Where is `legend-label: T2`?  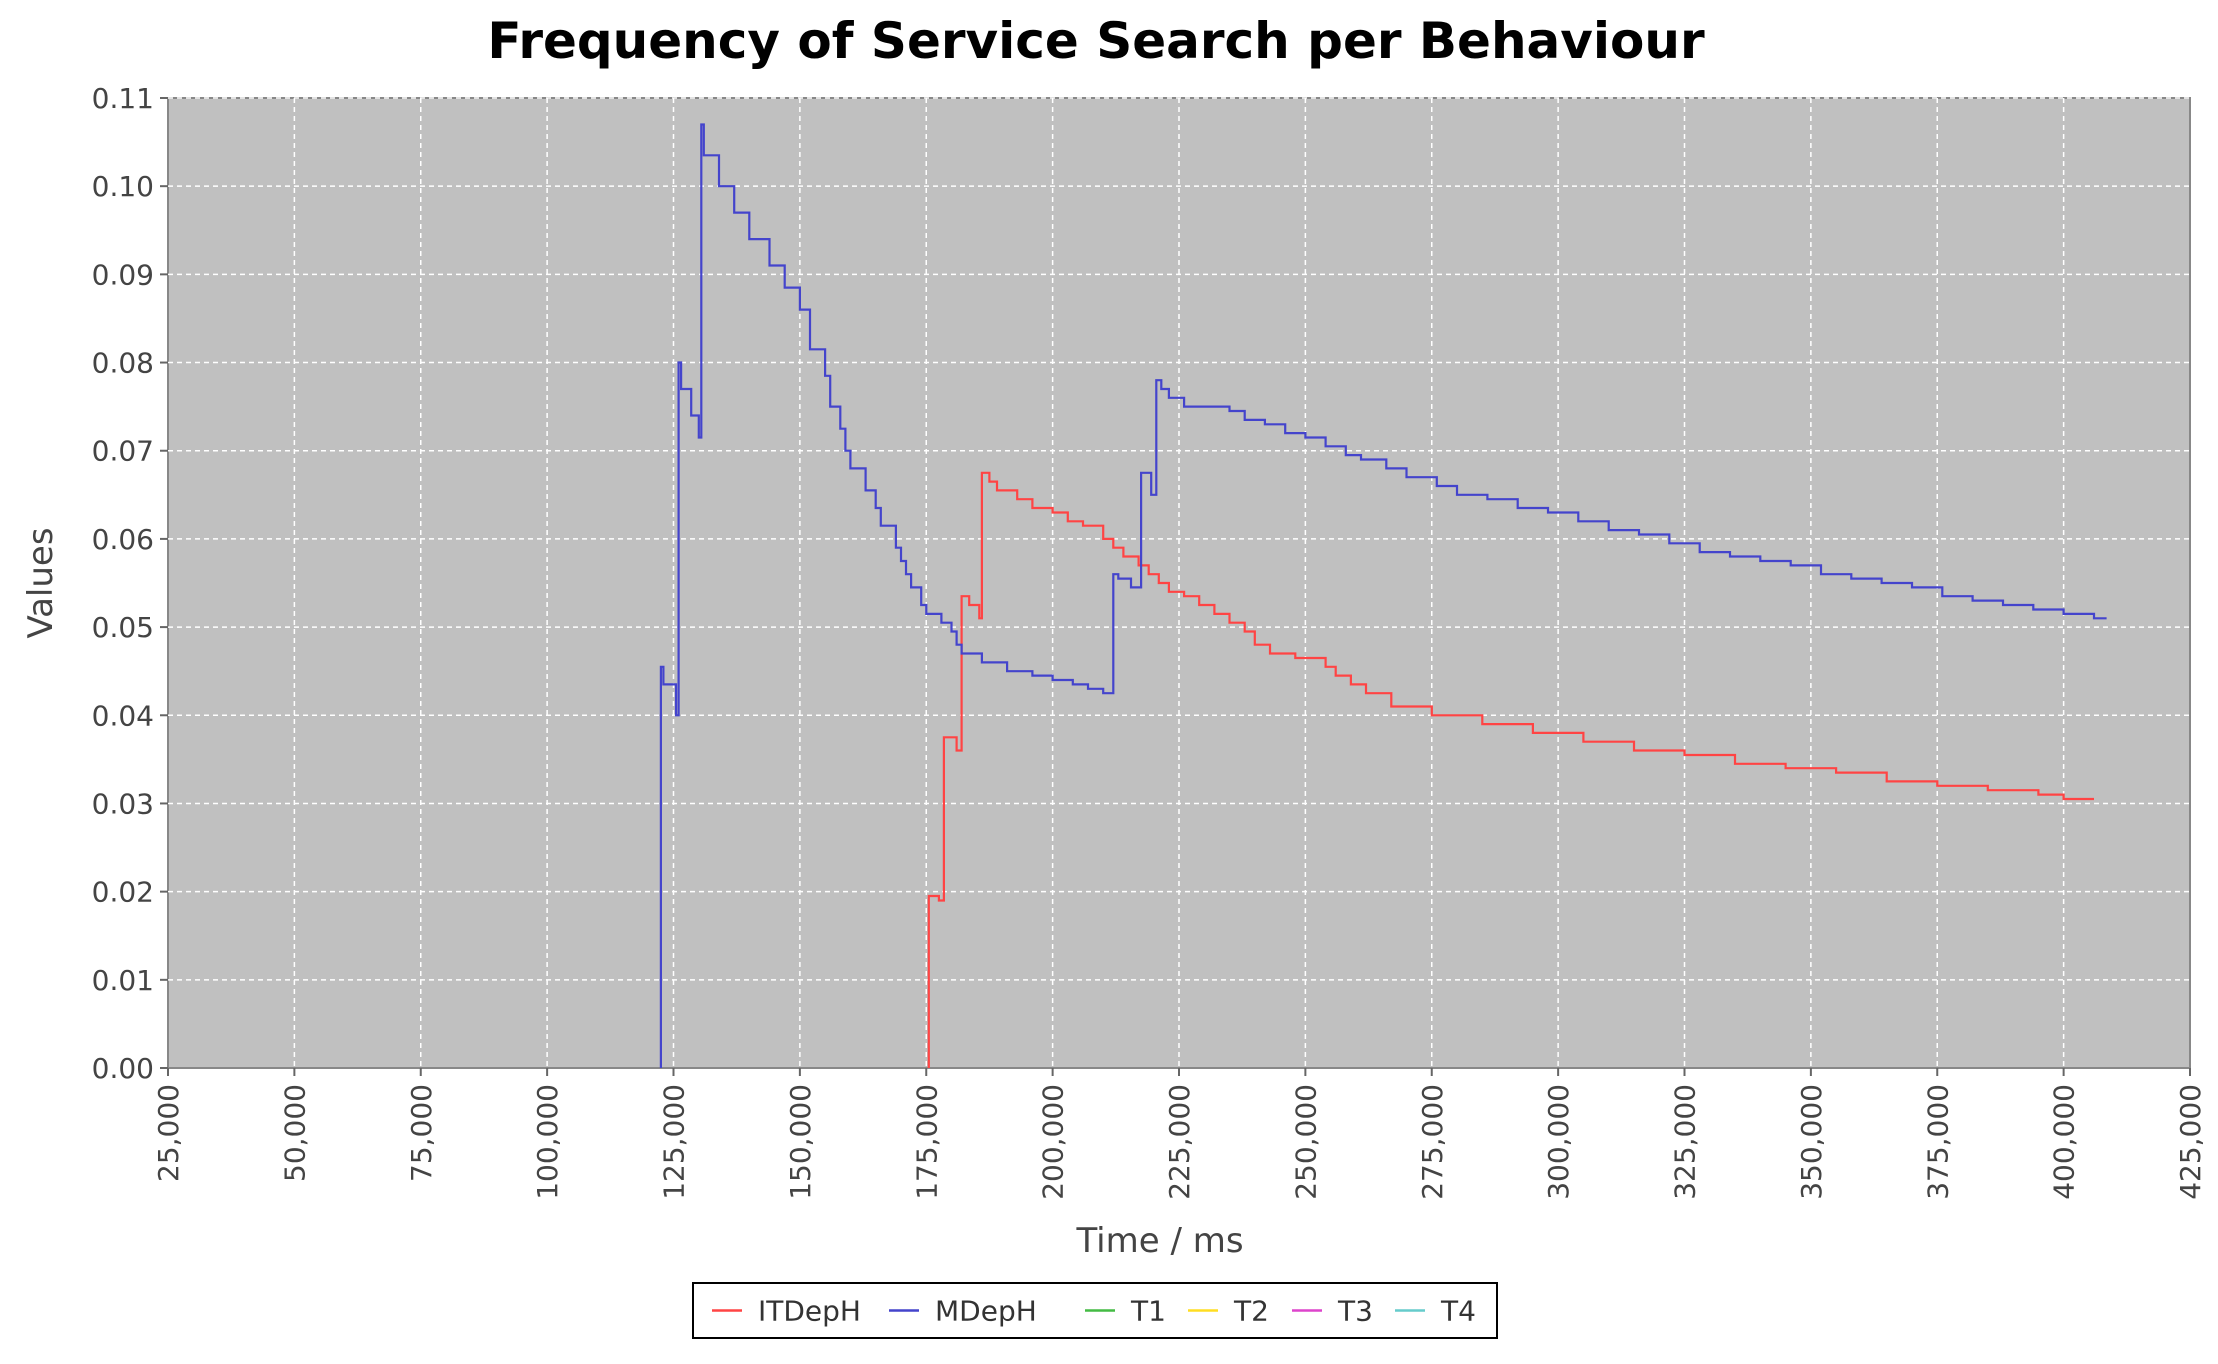
legend-label: T2 is located at coordinates (1251, 1311).